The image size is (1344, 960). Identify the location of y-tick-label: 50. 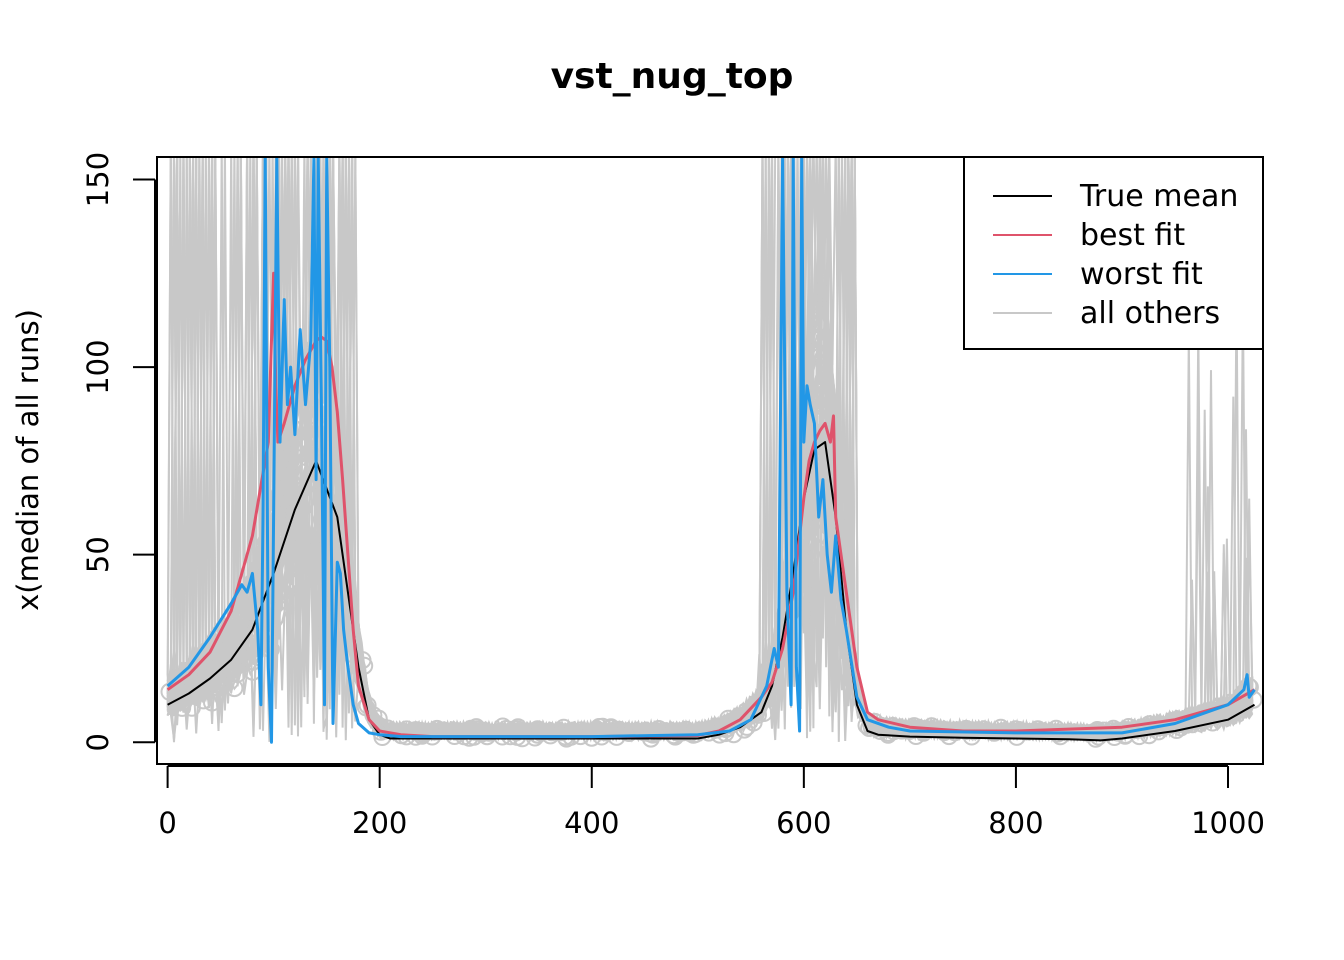
(98, 554).